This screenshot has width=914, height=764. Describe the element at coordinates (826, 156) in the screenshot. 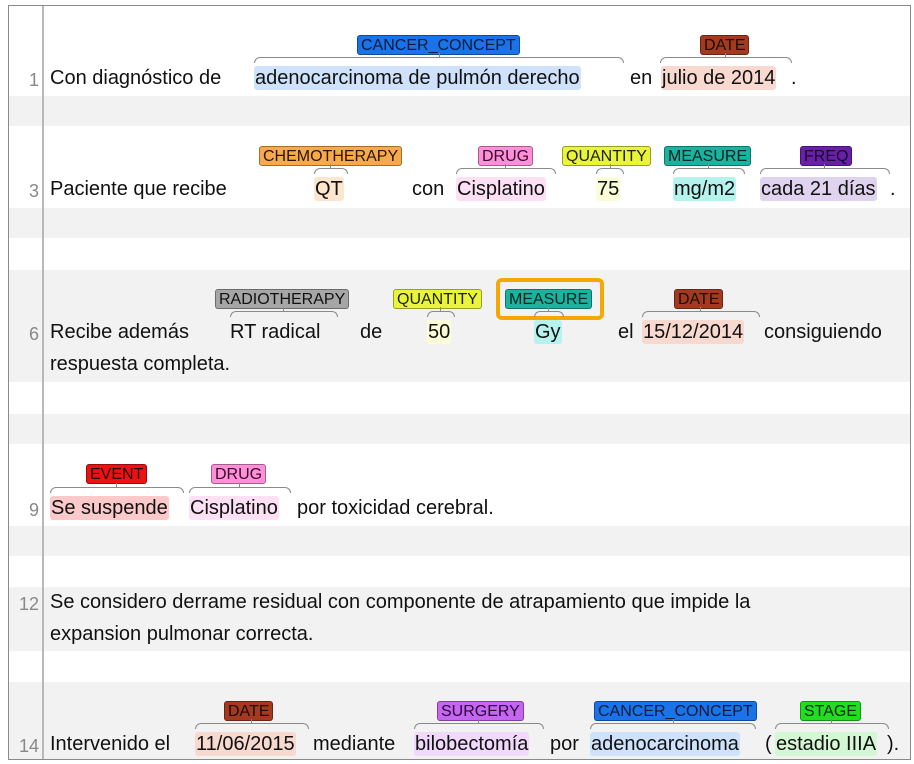

I see `annotation-label-freq: FREQ` at that location.